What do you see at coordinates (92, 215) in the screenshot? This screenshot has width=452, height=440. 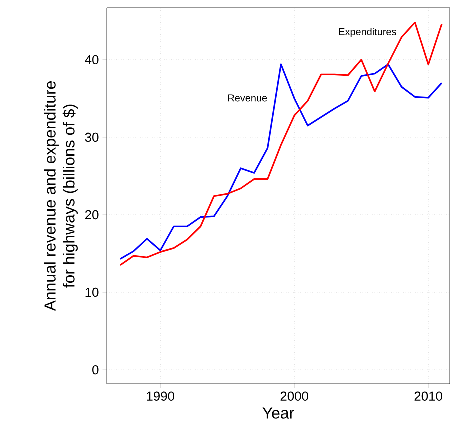 I see `y-tick-label: 20` at bounding box center [92, 215].